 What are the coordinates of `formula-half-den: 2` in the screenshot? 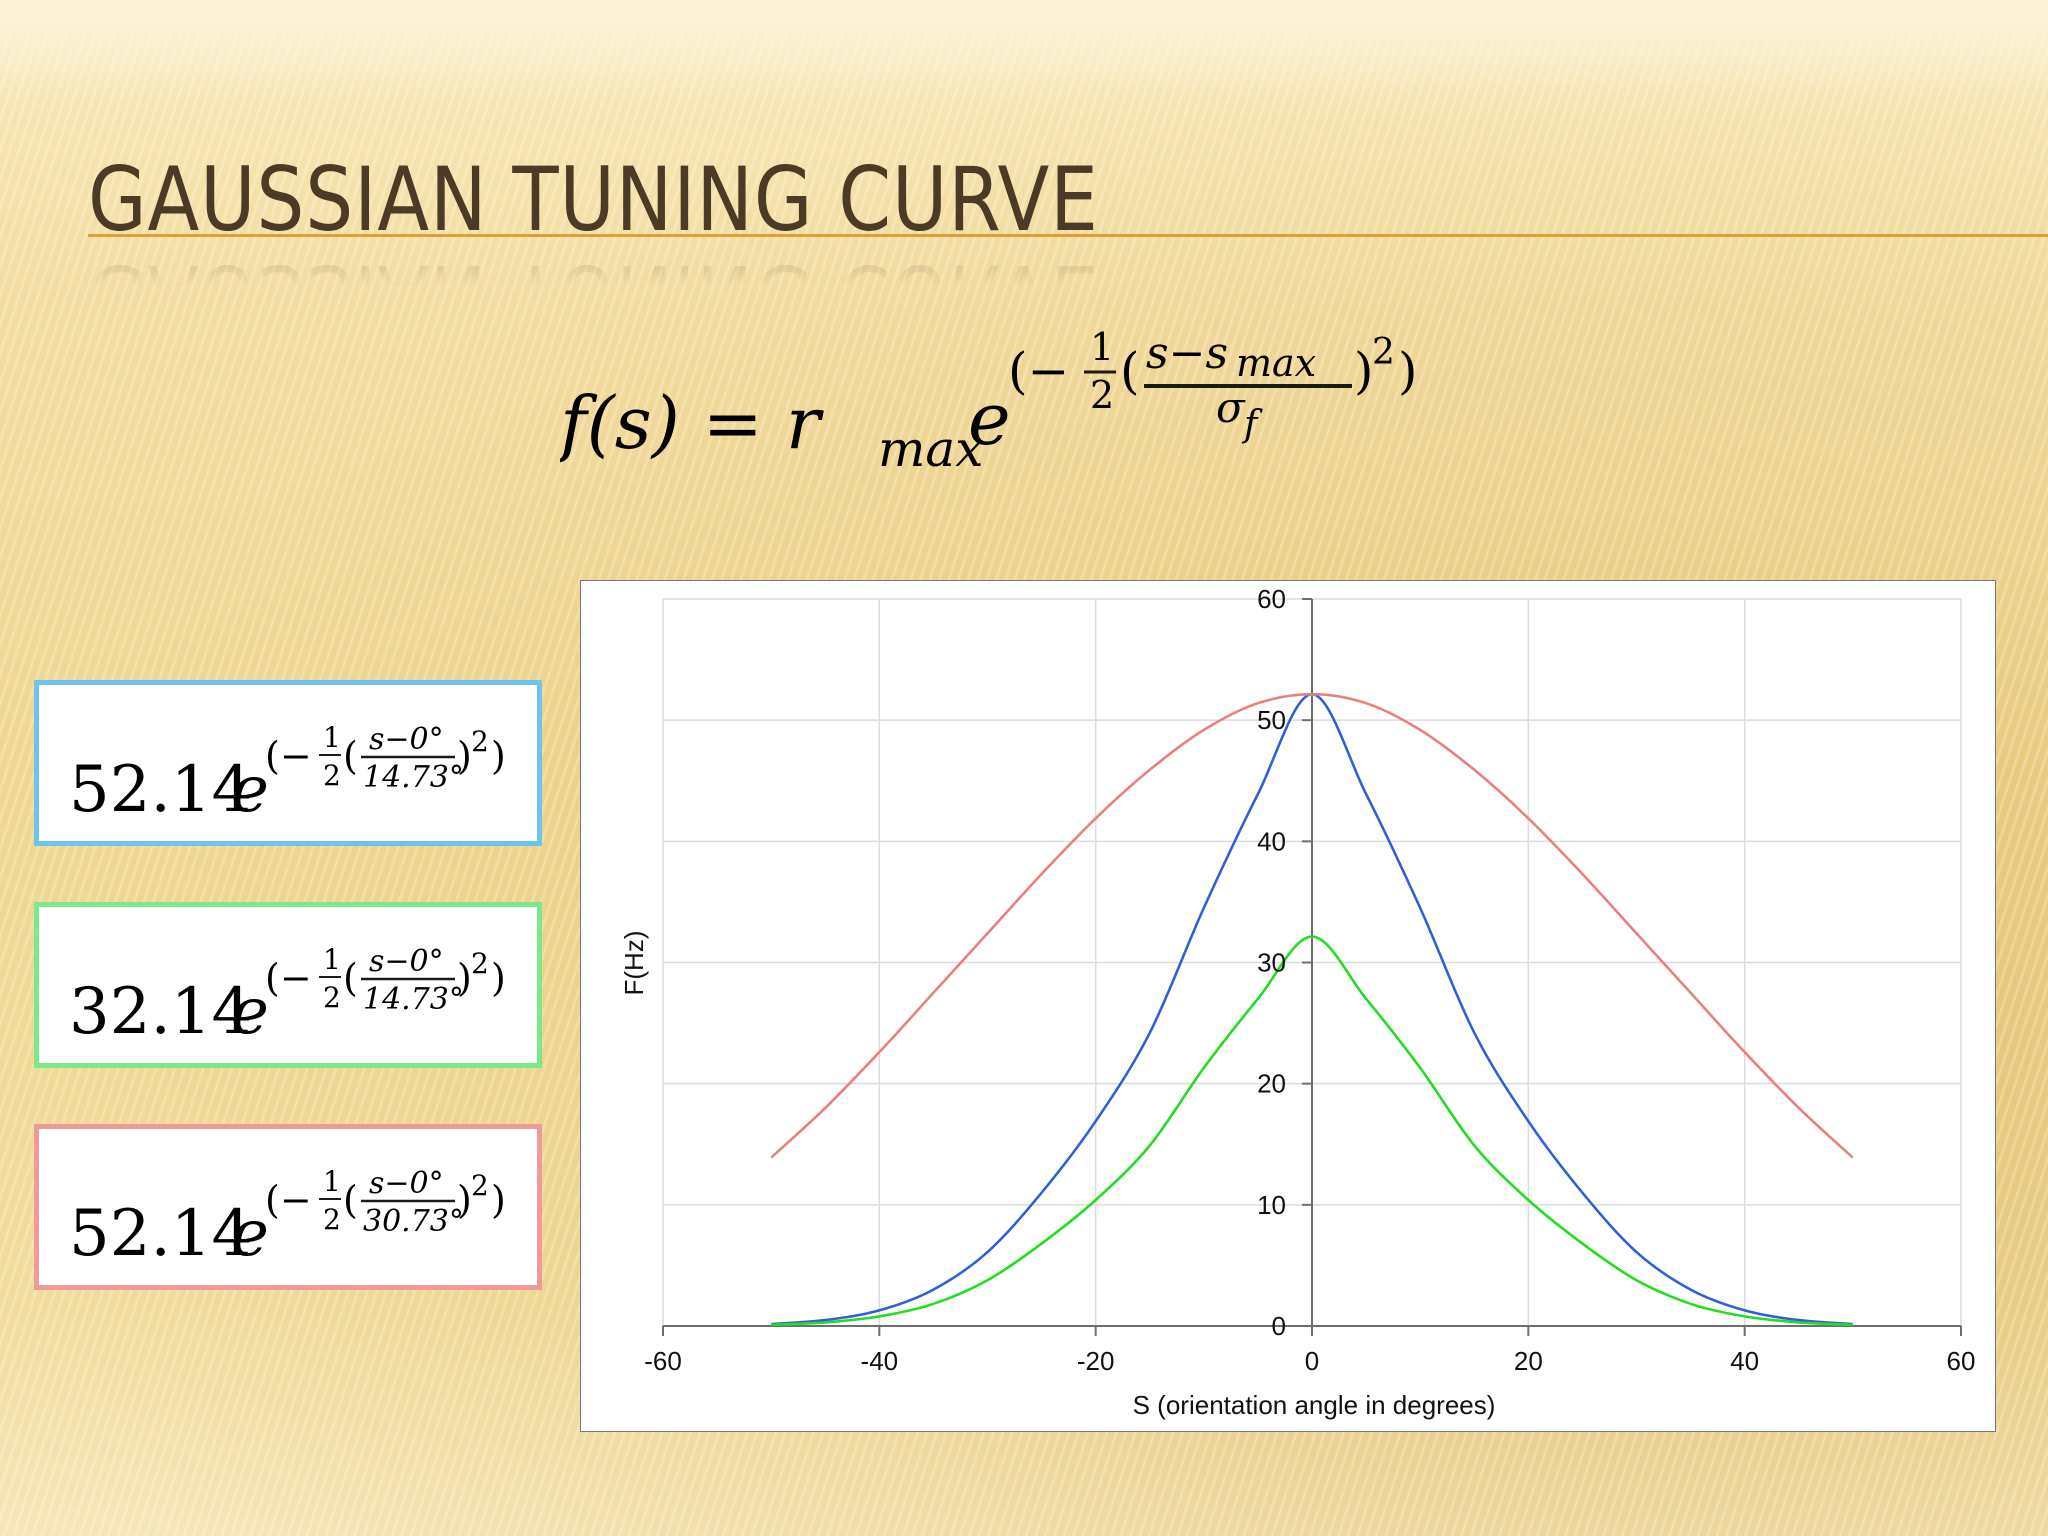 It's located at (1102, 395).